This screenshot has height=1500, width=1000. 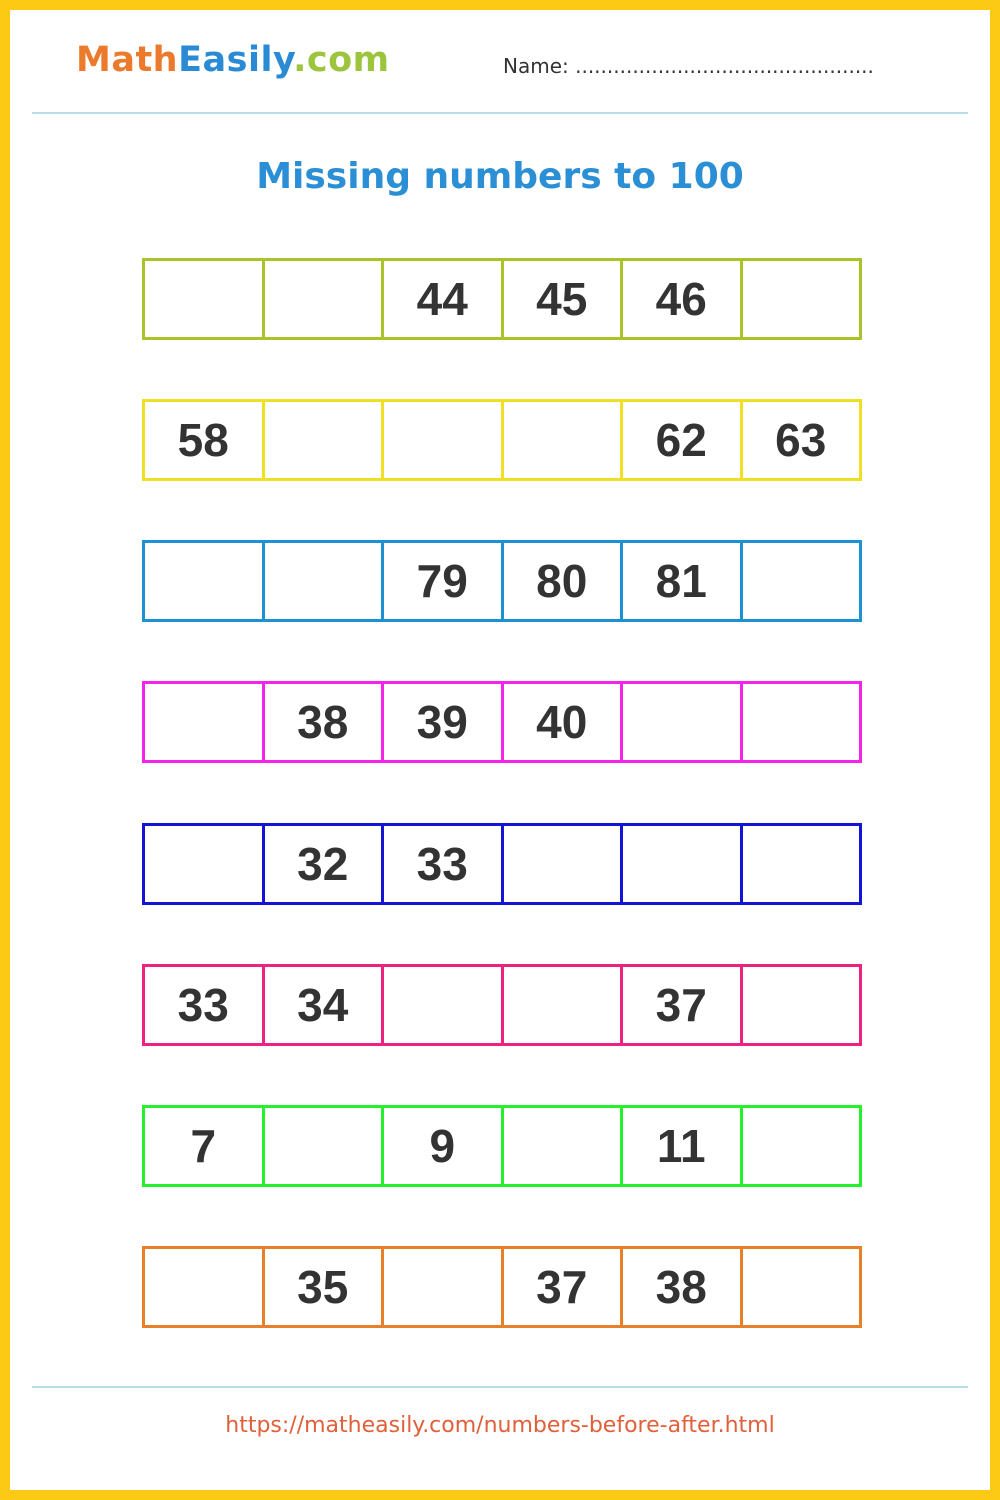 I want to click on number-row: 32 33, so click(x=502, y=864).